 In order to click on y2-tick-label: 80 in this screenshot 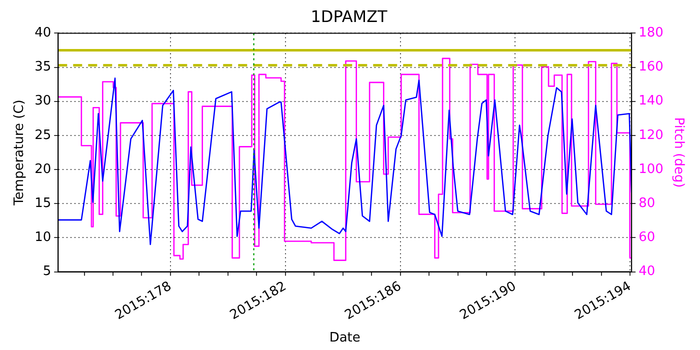, I will do `click(647, 203)`.